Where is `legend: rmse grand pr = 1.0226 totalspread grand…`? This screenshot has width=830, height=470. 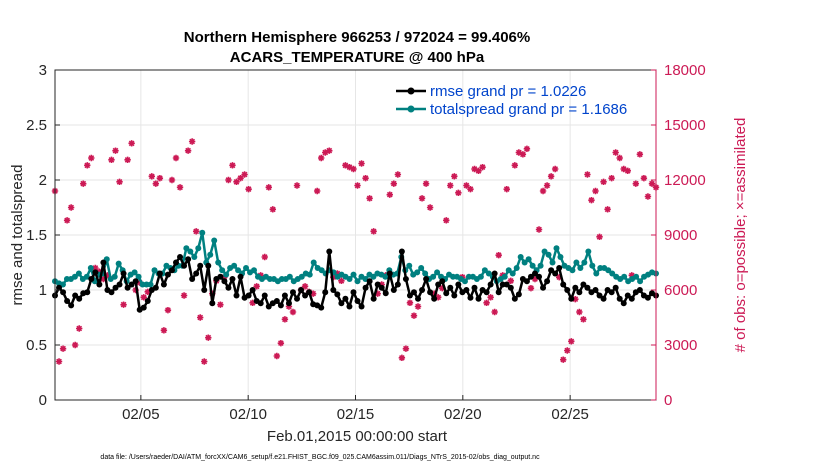
legend: rmse grand pr = 1.0226 totalspread grand… is located at coordinates (511, 100).